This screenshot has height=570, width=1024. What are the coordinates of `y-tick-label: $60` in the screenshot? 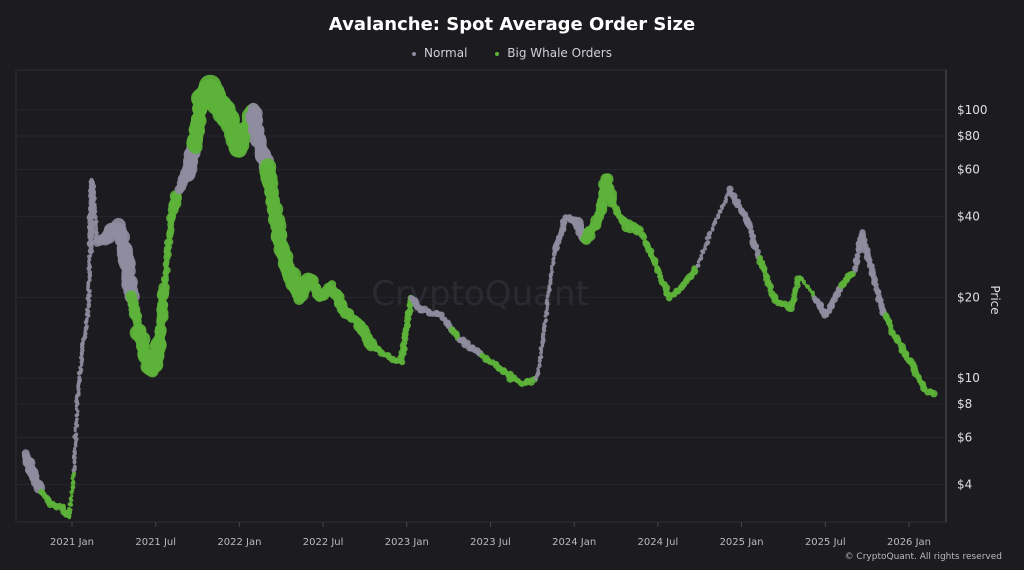 It's located at (968, 169).